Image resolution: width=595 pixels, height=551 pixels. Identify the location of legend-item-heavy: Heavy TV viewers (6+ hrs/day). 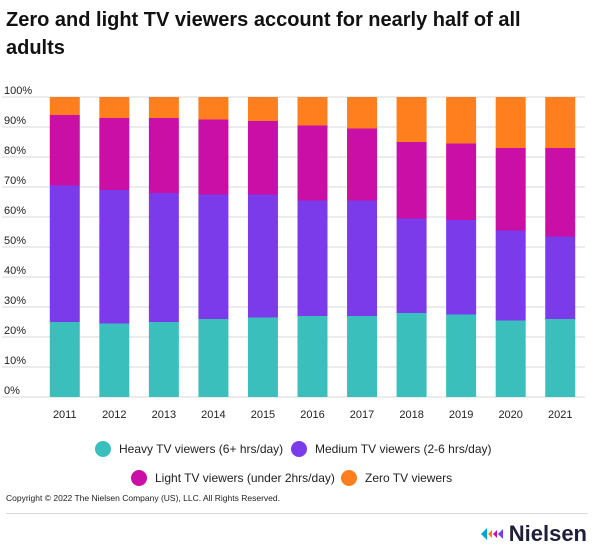
(189, 449).